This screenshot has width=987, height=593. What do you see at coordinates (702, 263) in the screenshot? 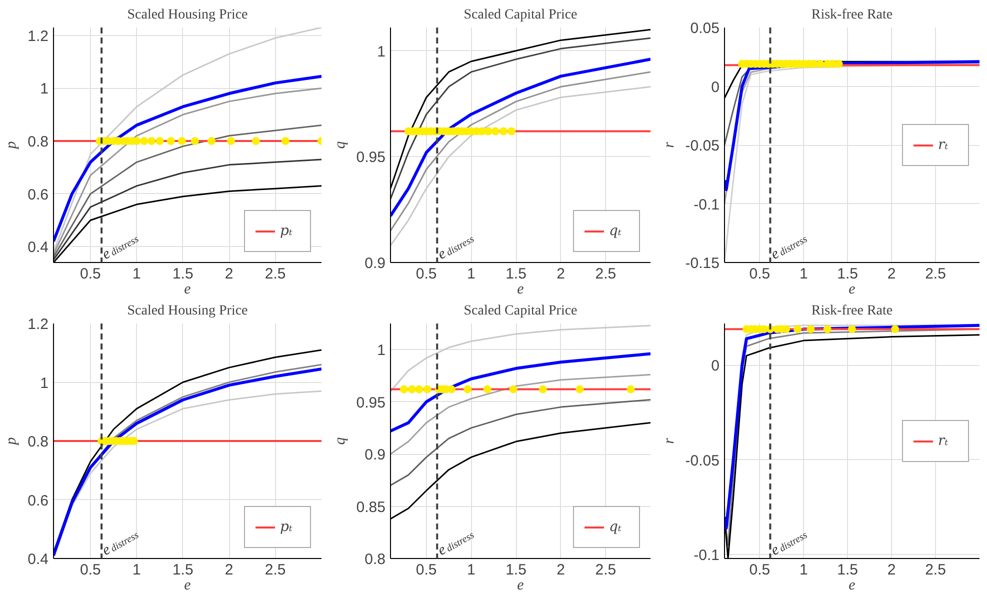
I see `y-tick-label: -0.15` at bounding box center [702, 263].